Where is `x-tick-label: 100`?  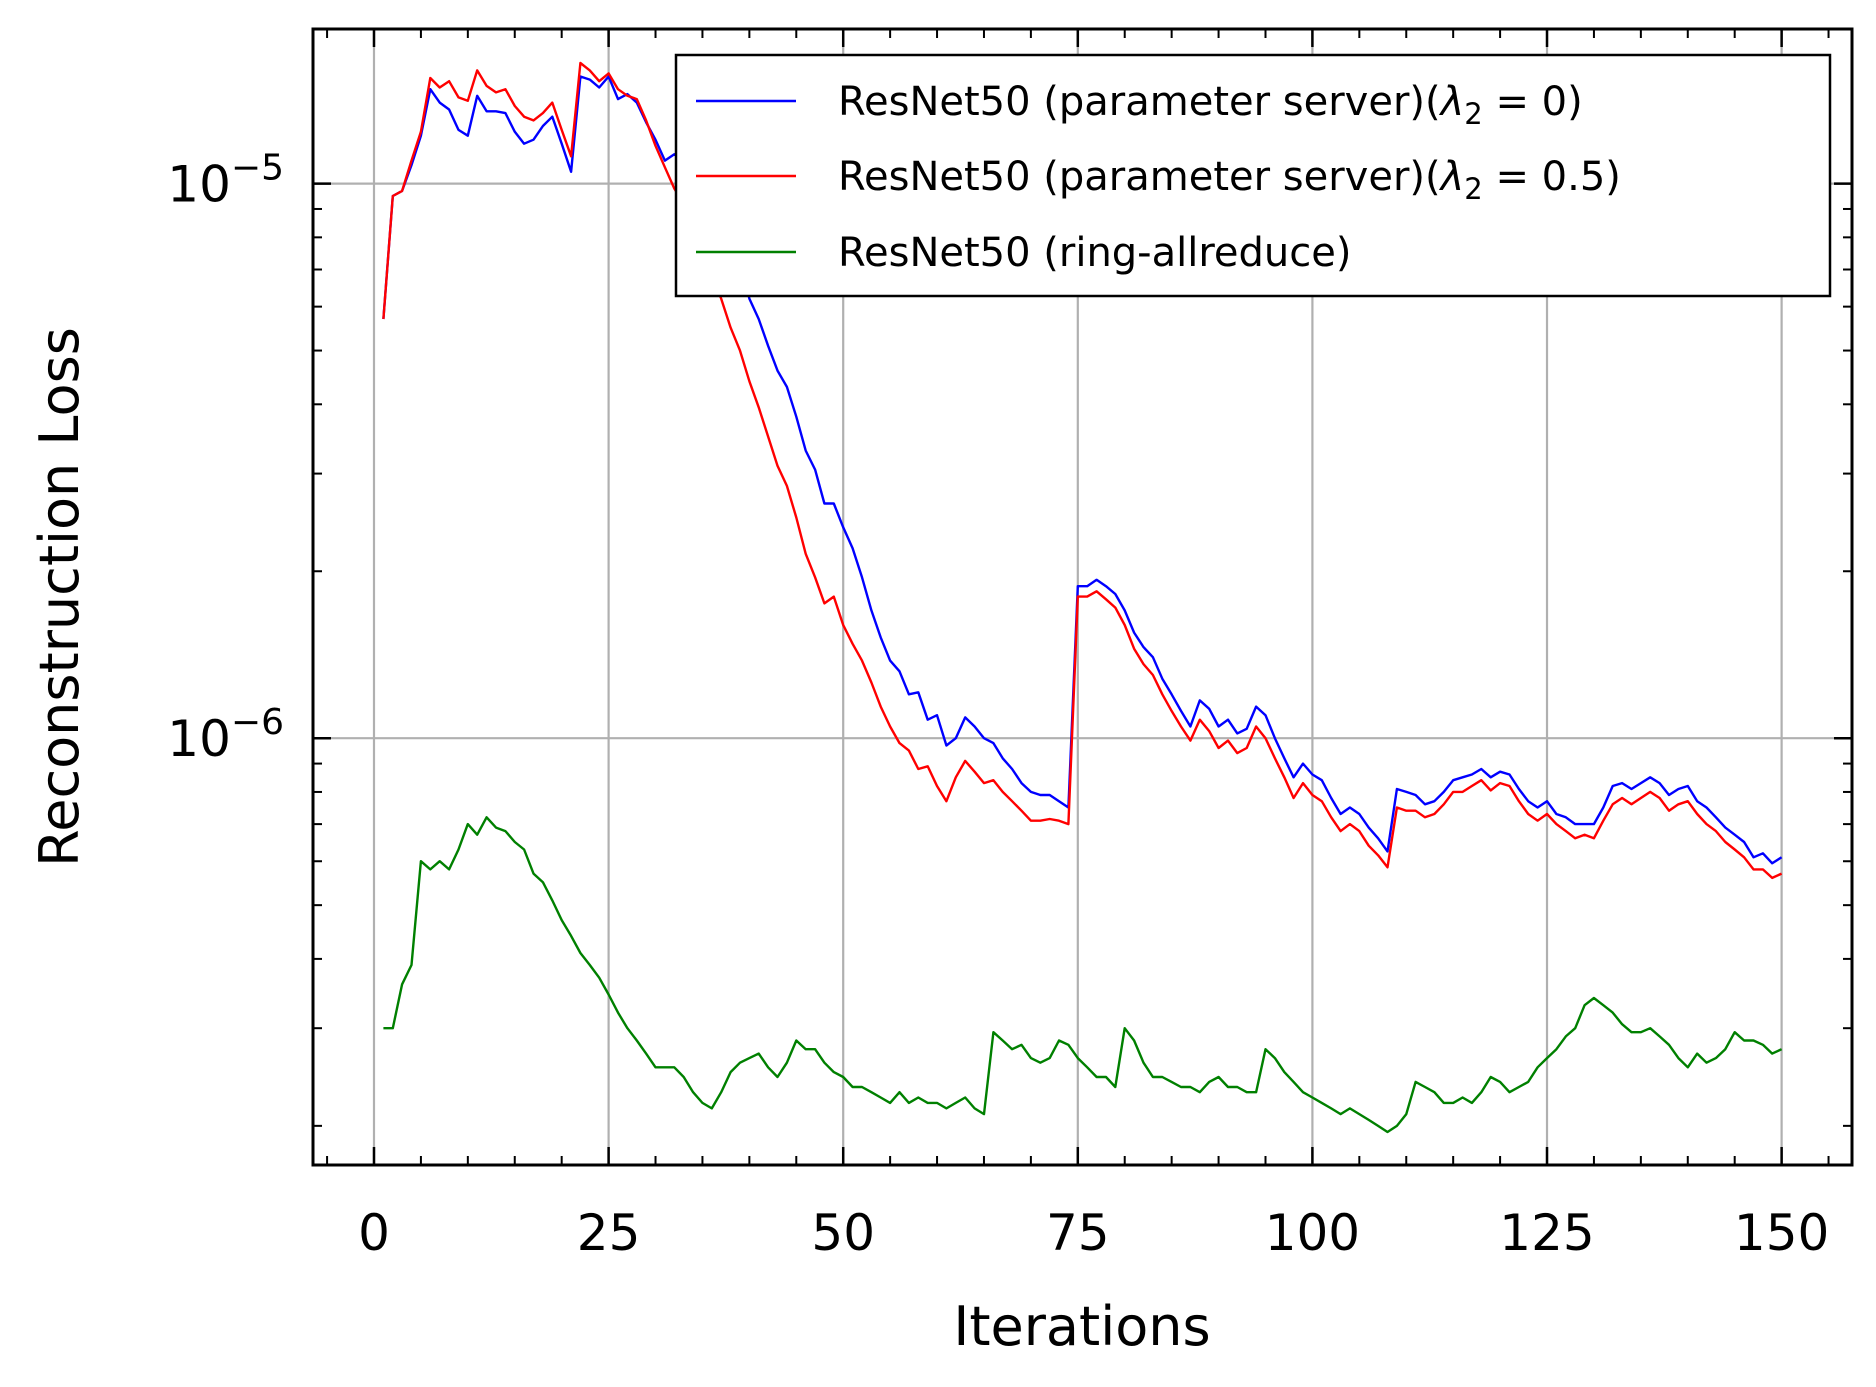 x-tick-label: 100 is located at coordinates (1312, 1233).